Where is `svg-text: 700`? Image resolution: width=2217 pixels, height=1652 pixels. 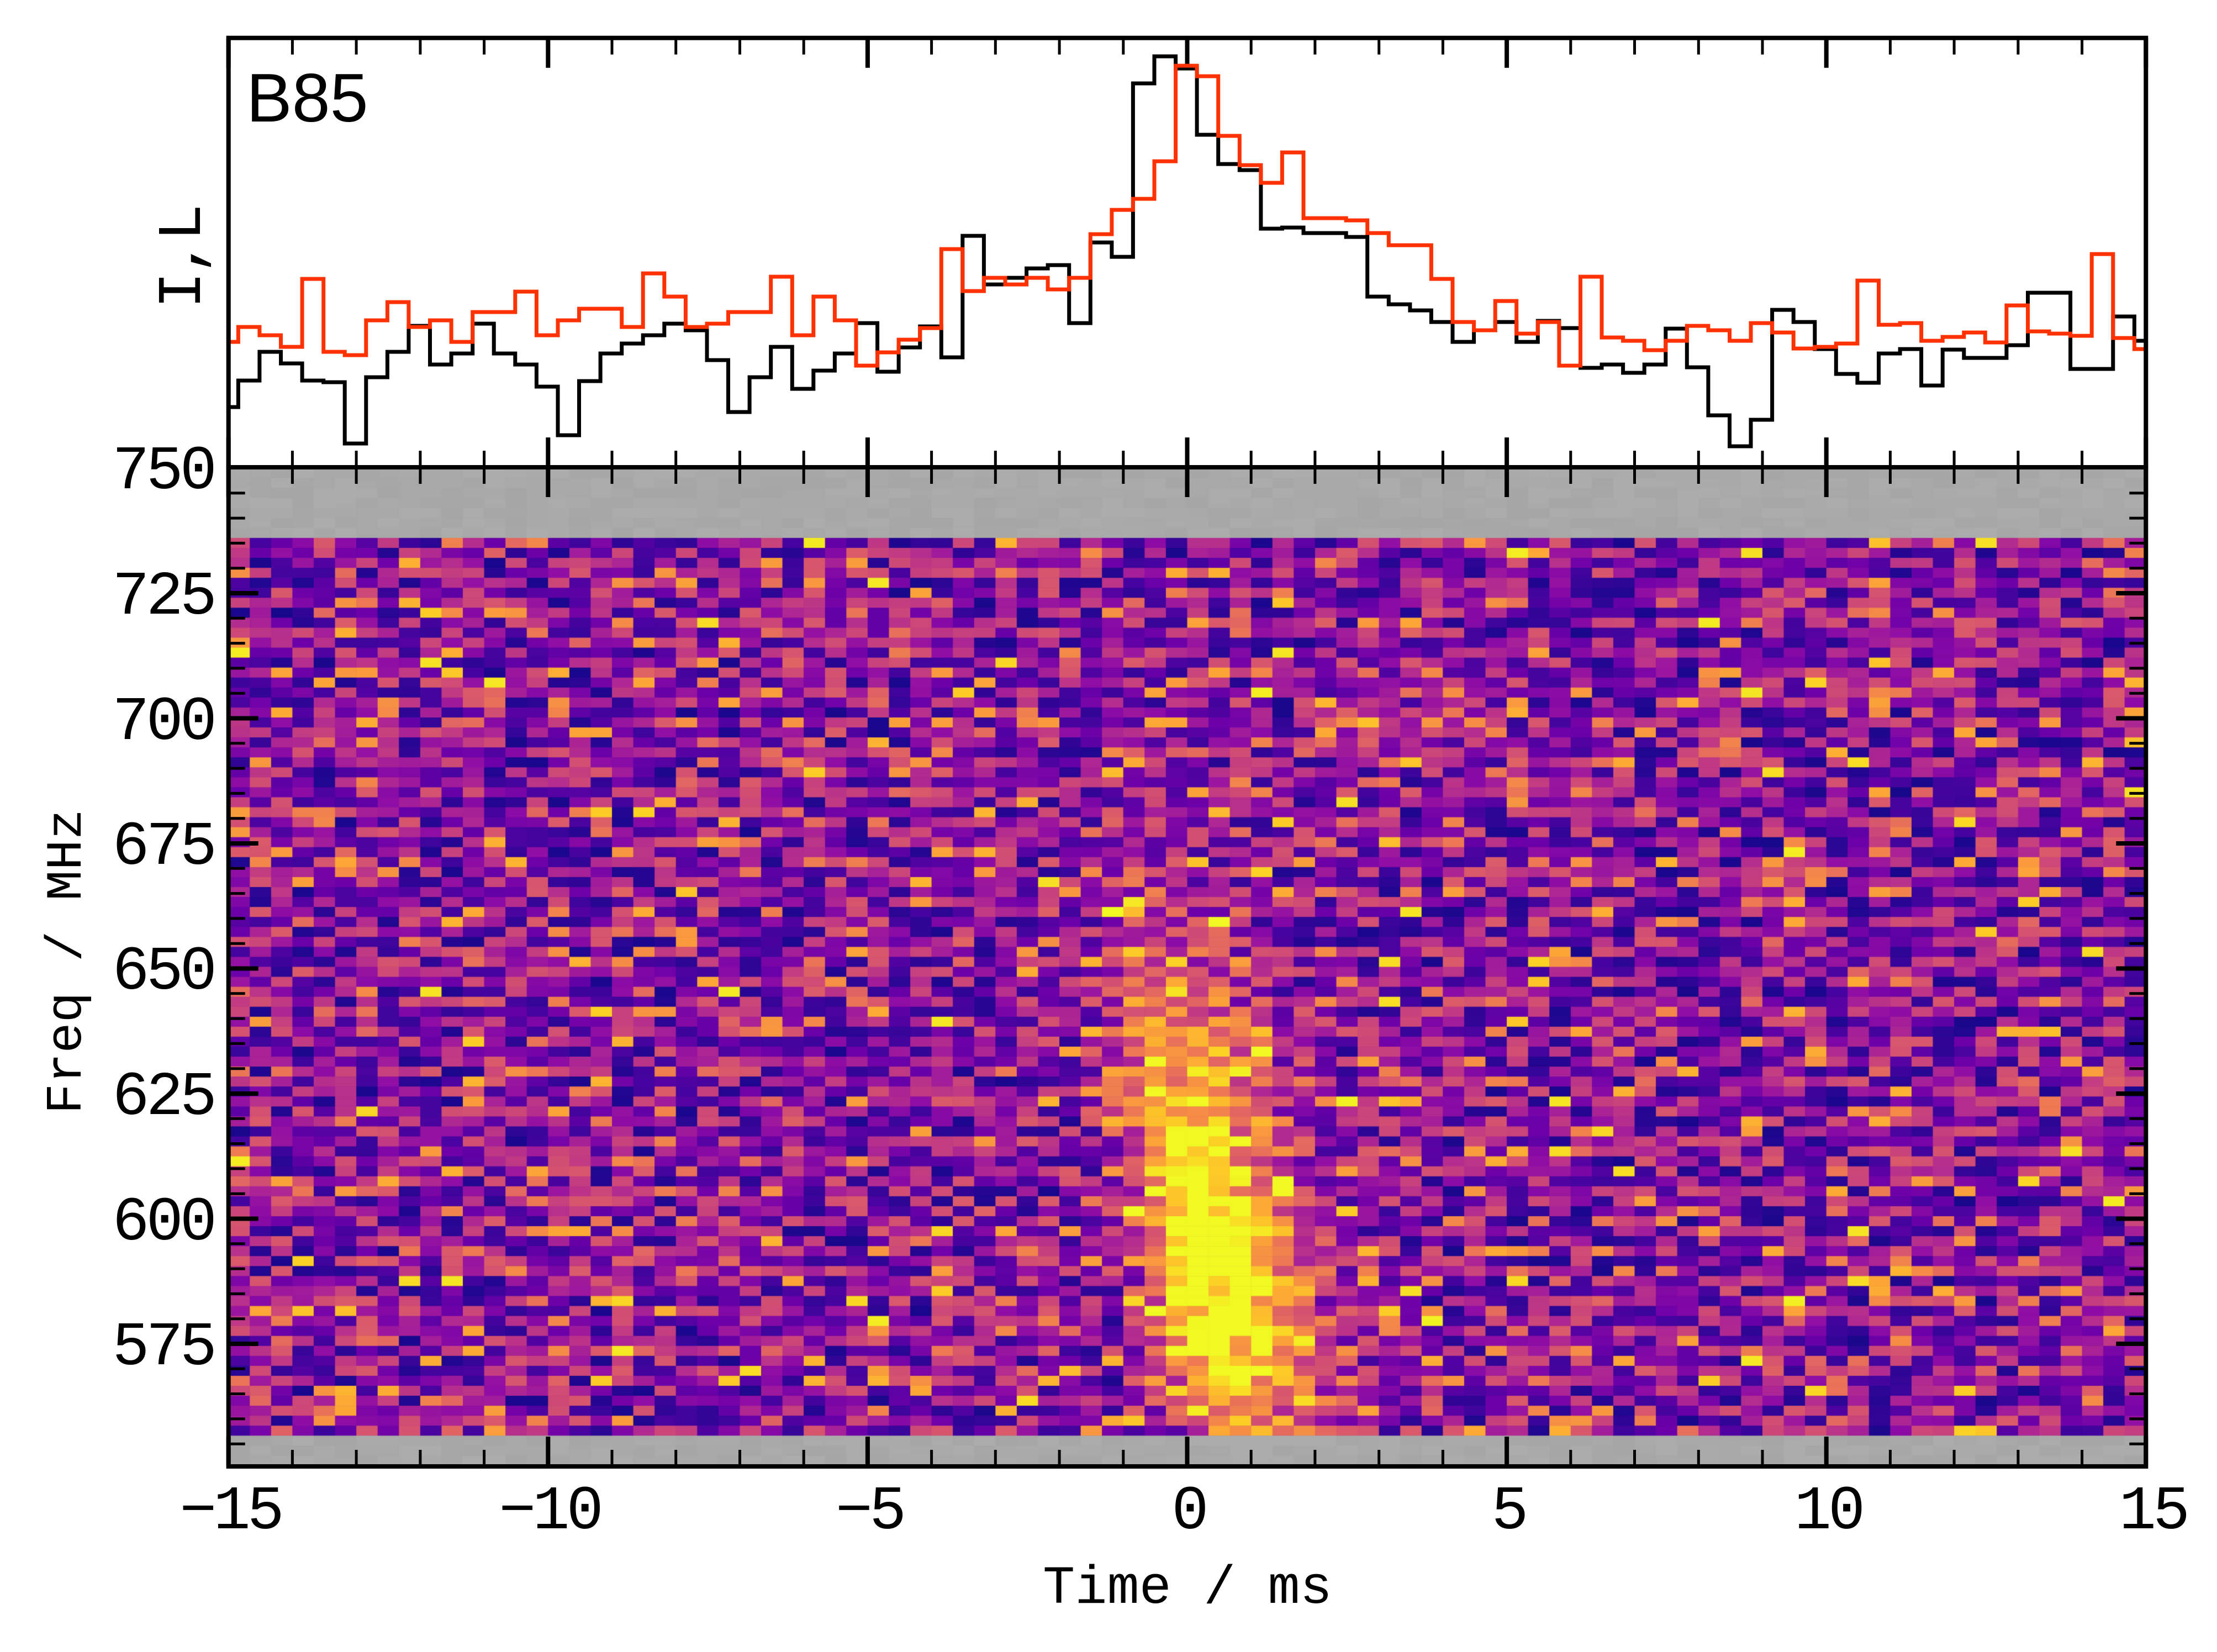
svg-text: 700 is located at coordinates (163, 723).